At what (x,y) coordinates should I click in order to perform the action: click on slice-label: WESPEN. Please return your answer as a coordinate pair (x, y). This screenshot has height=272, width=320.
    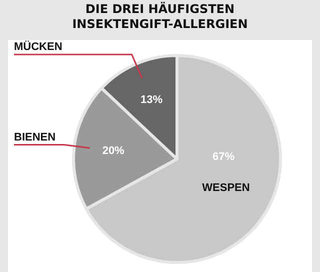
    Looking at the image, I should click on (226, 188).